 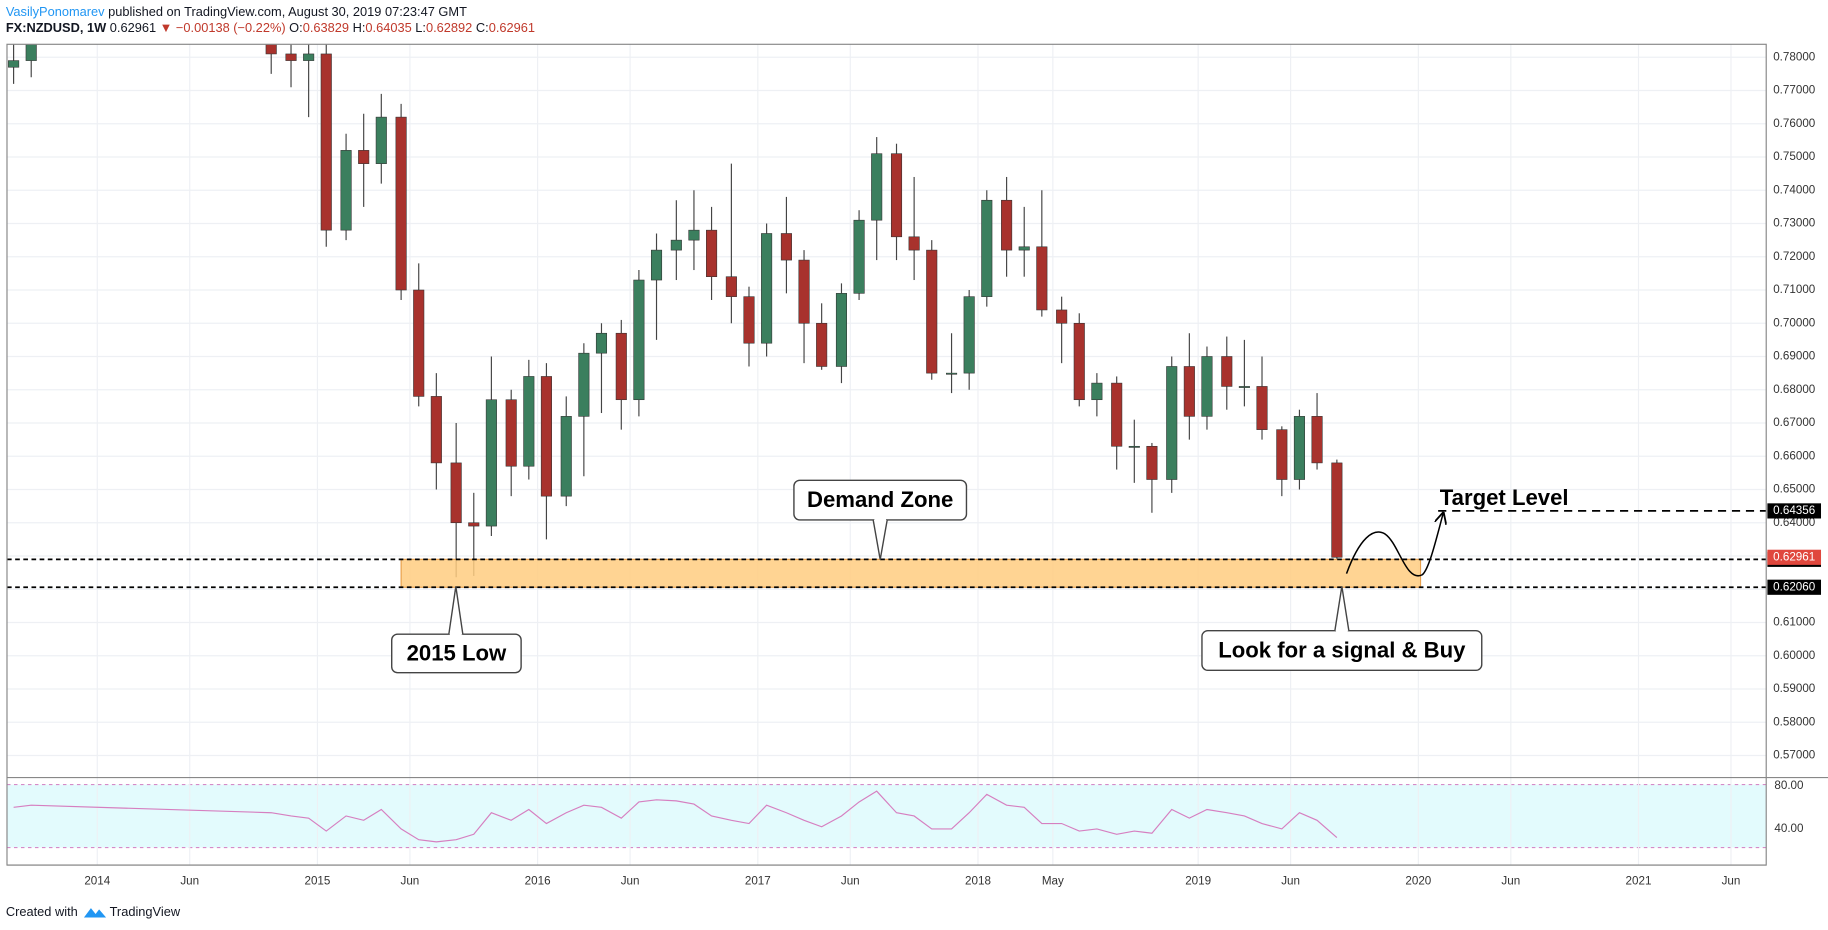 What do you see at coordinates (512, 28) in the screenshot?
I see `ohlc-value: 0.62961` at bounding box center [512, 28].